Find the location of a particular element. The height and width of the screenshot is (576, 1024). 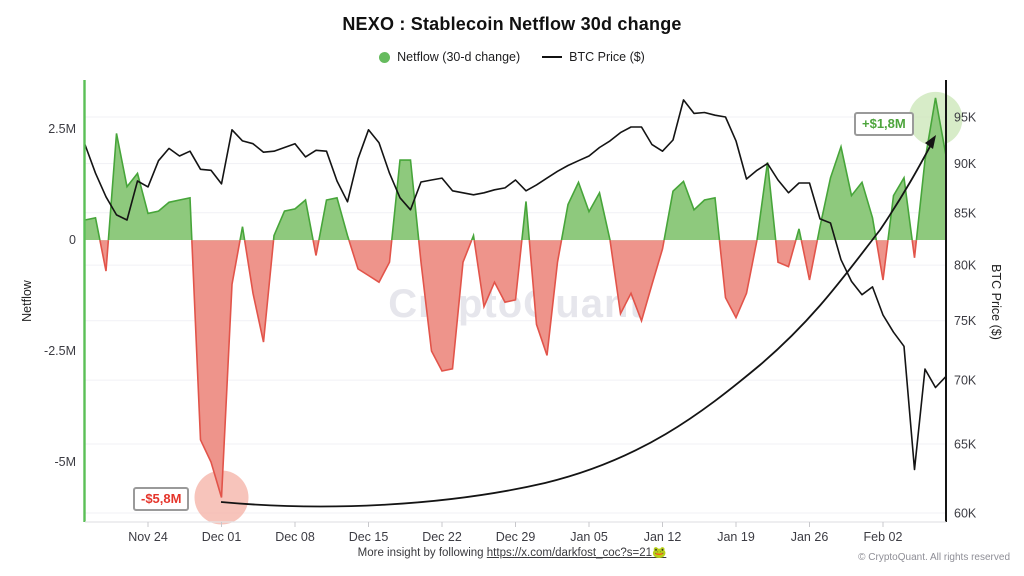

left-tick-label: -2.5M is located at coordinates (60, 351).